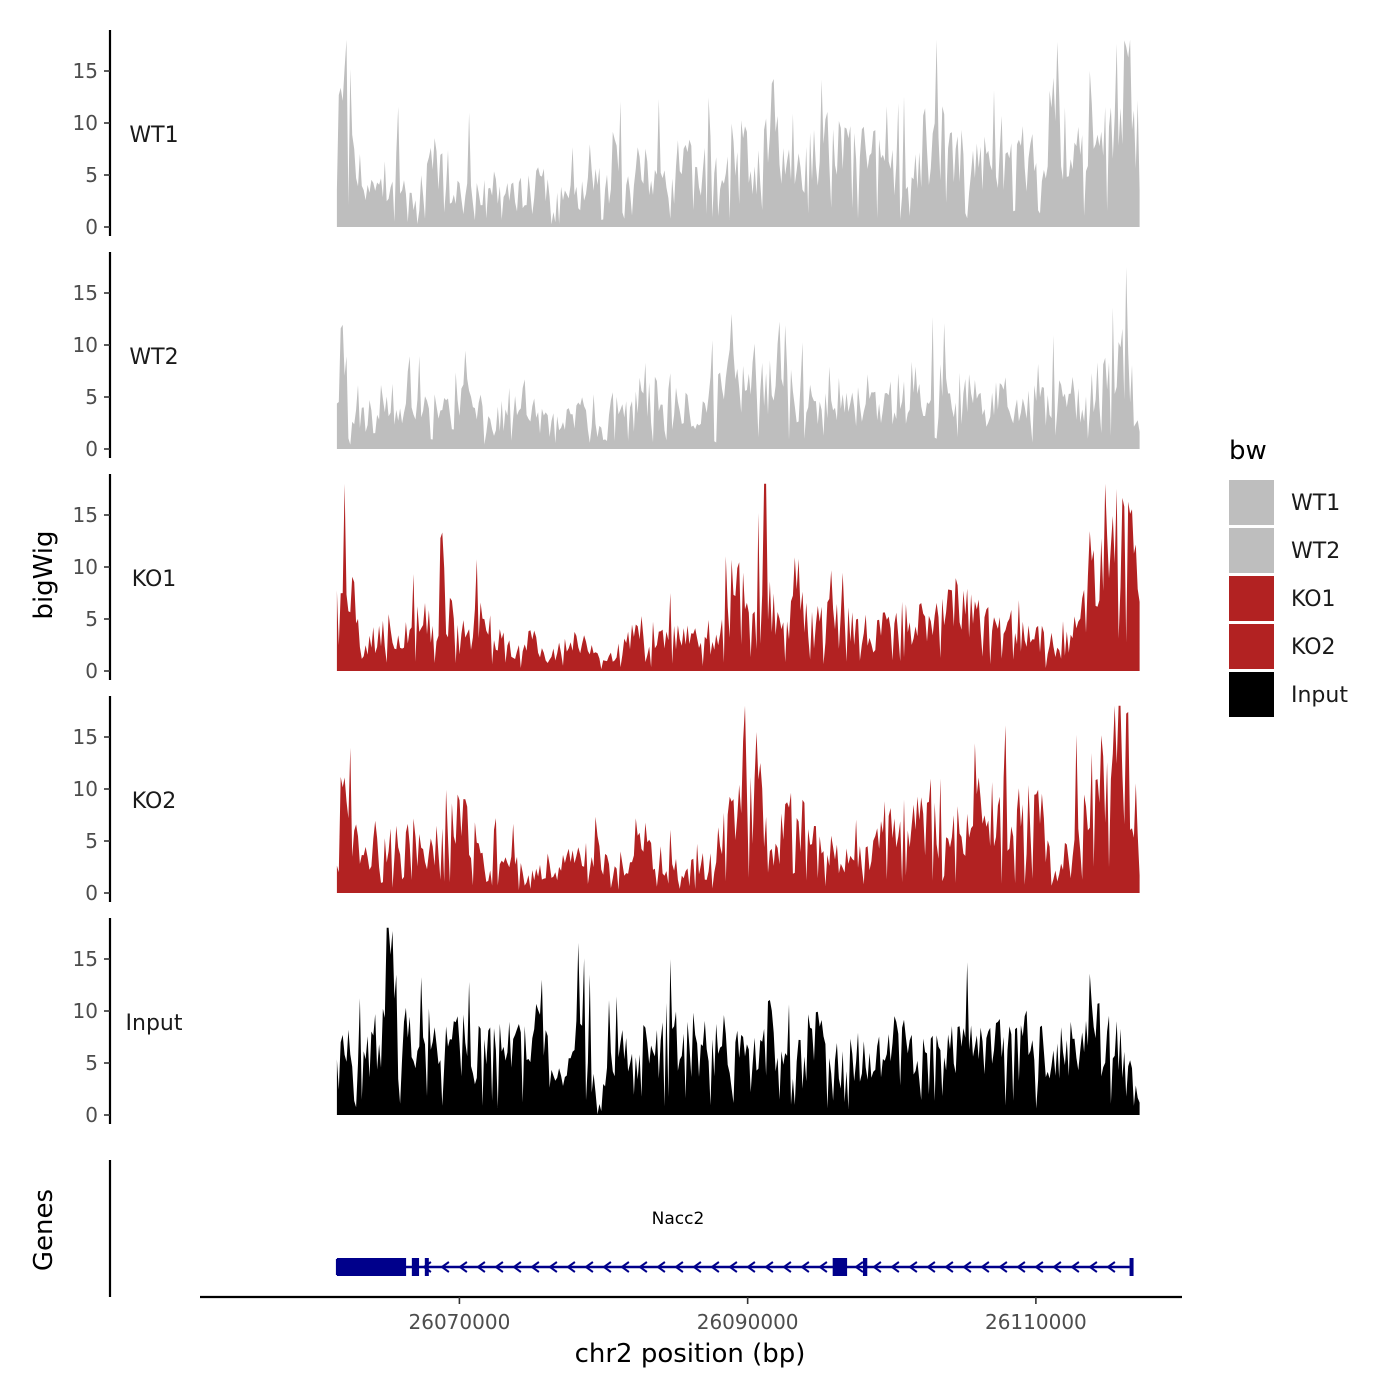 This screenshot has height=1400, width=1400. I want to click on track-label-input: Input, so click(154, 1023).